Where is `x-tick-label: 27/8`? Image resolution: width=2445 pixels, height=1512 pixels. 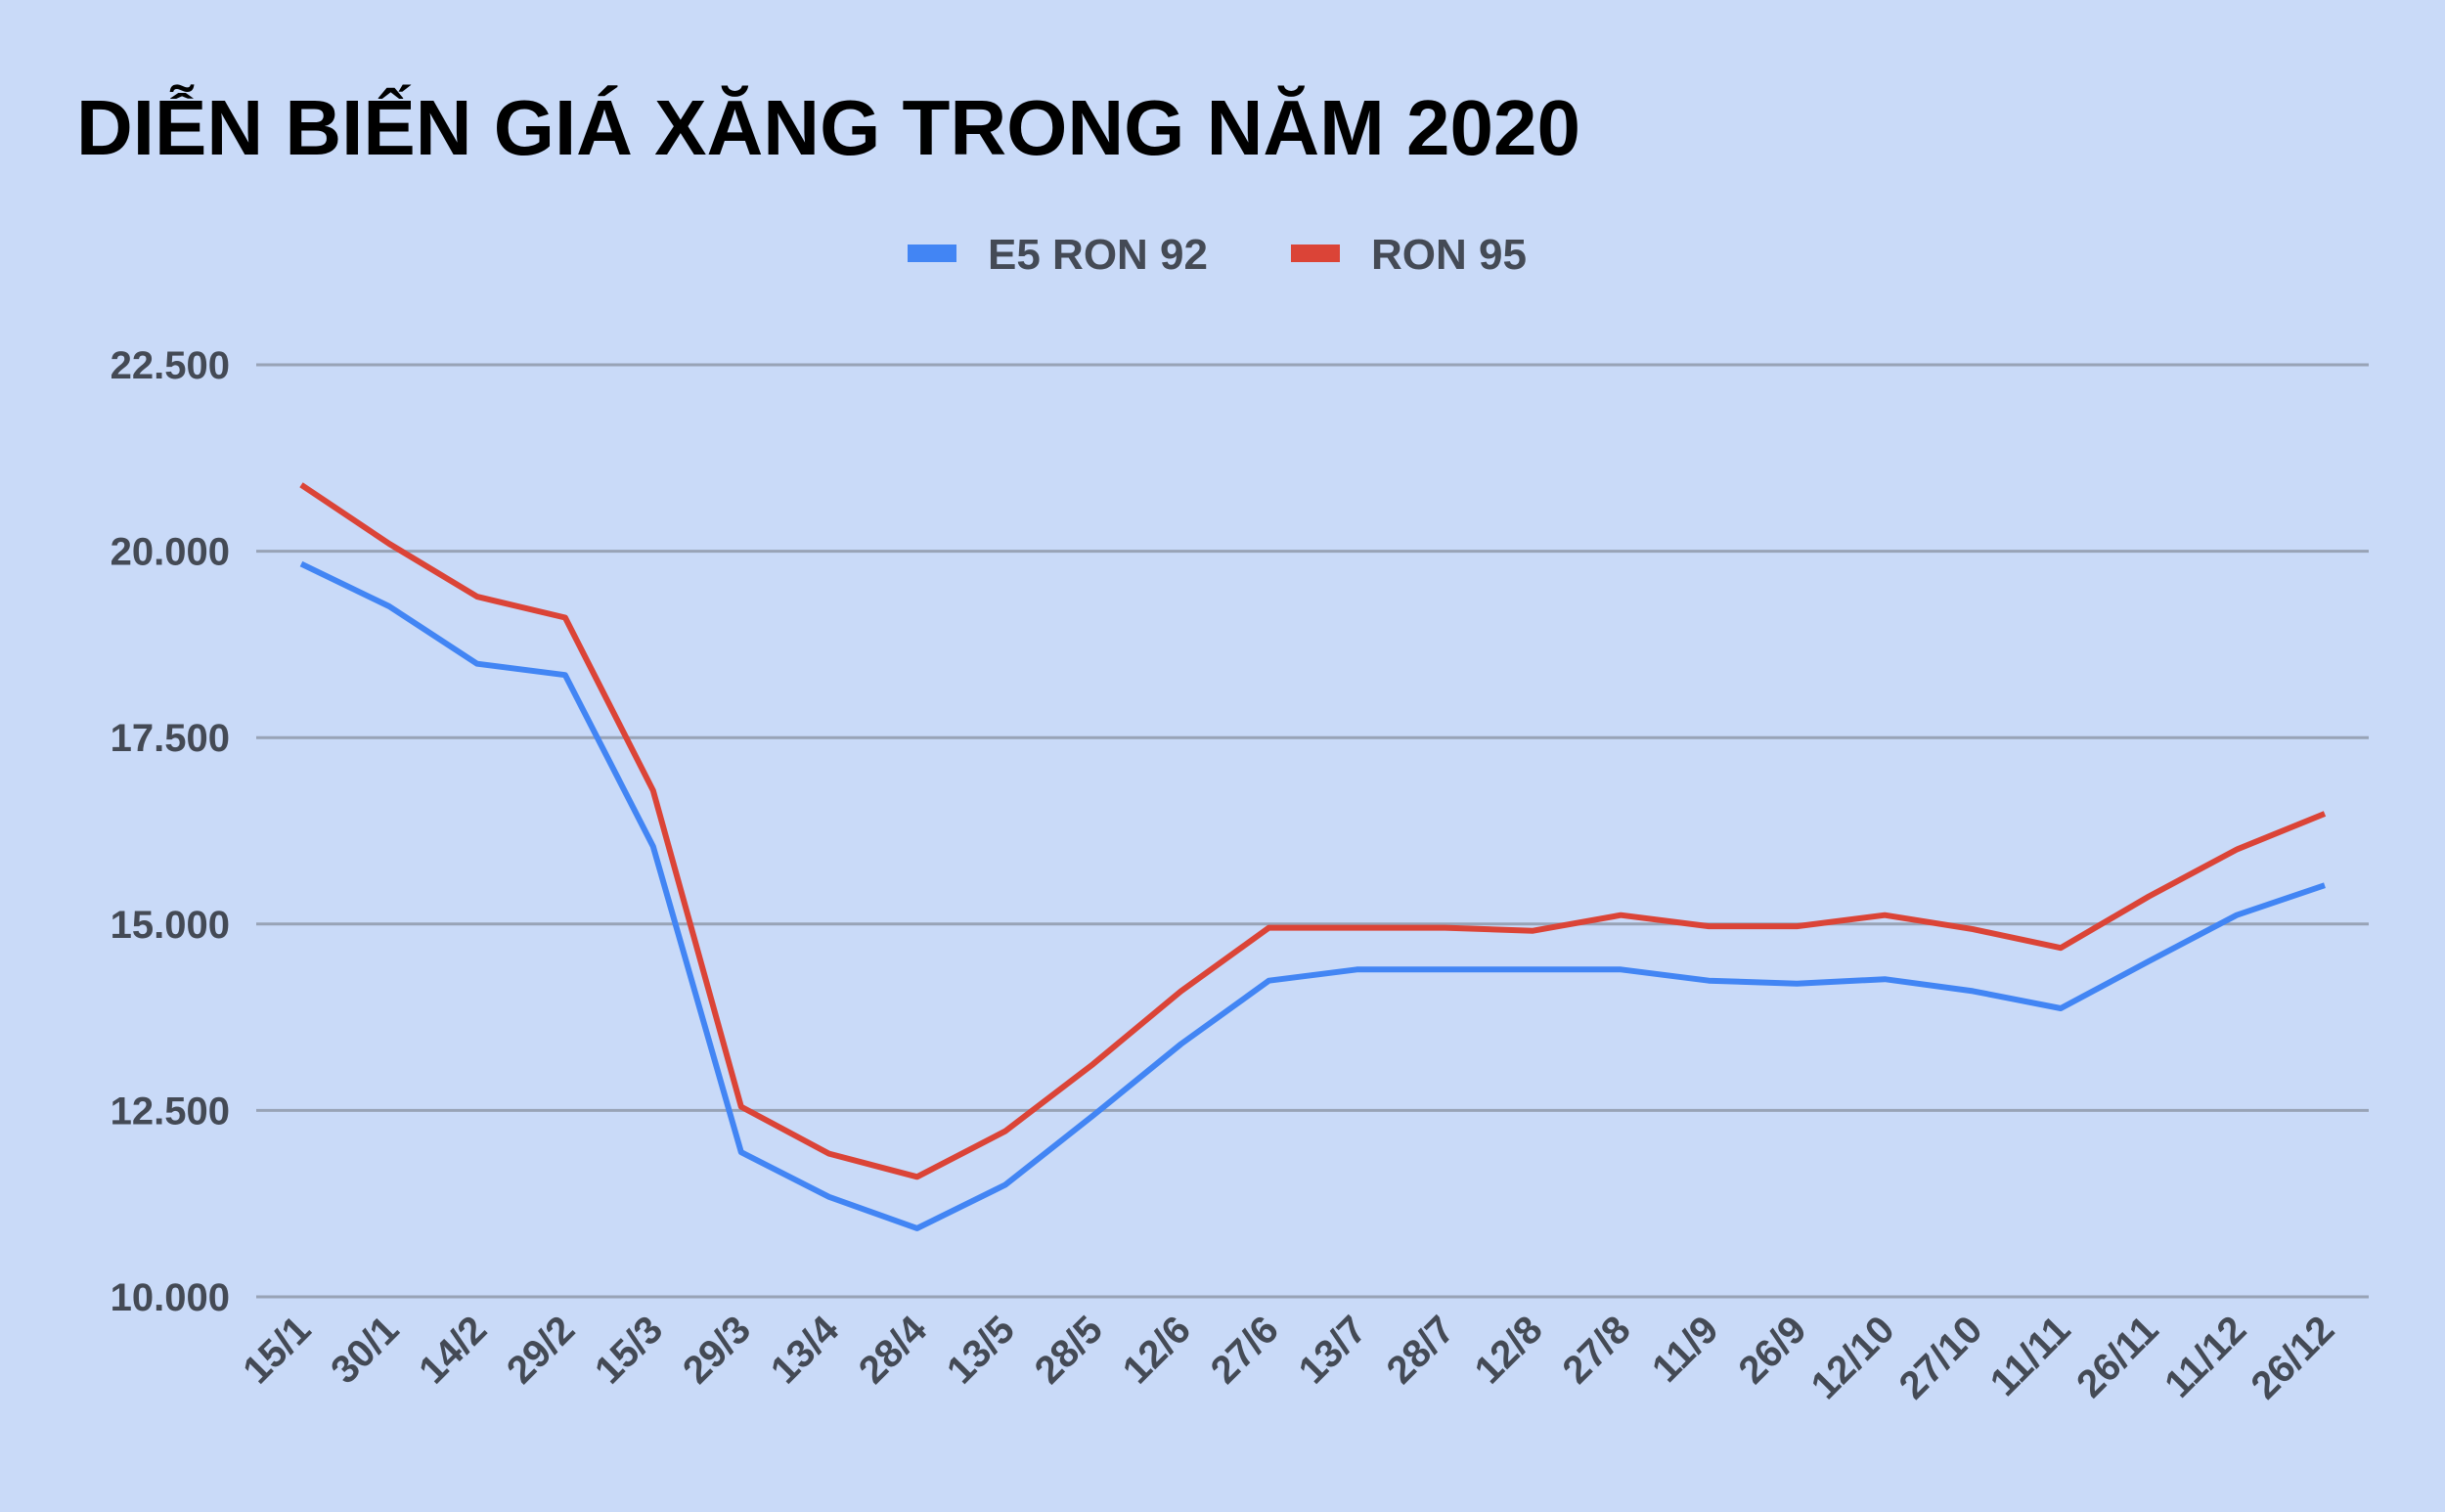 x-tick-label: 27/8 is located at coordinates (1597, 1350).